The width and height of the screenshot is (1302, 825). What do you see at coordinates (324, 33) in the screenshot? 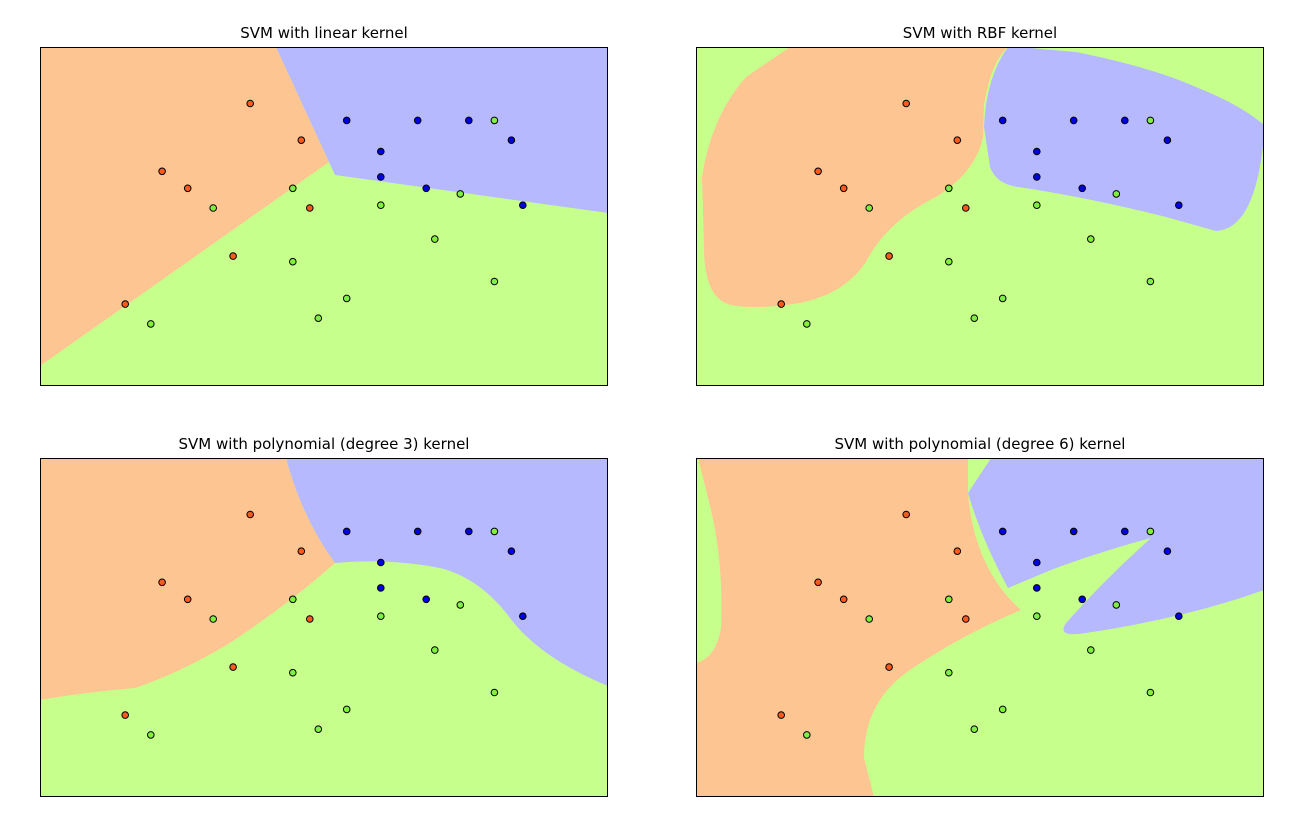
I see `chart-title-linear: SVM with linear kernel` at bounding box center [324, 33].